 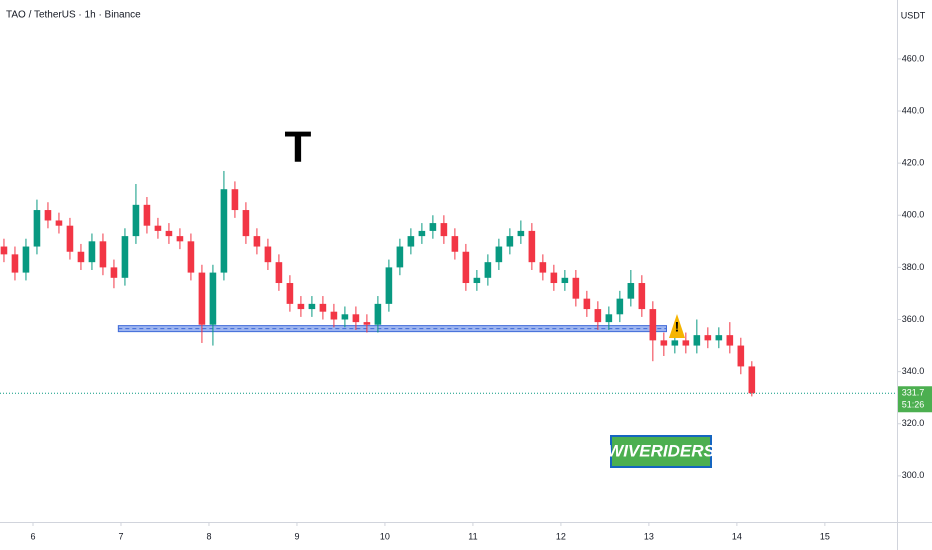 What do you see at coordinates (825, 536) in the screenshot?
I see `x-tick-label: 15` at bounding box center [825, 536].